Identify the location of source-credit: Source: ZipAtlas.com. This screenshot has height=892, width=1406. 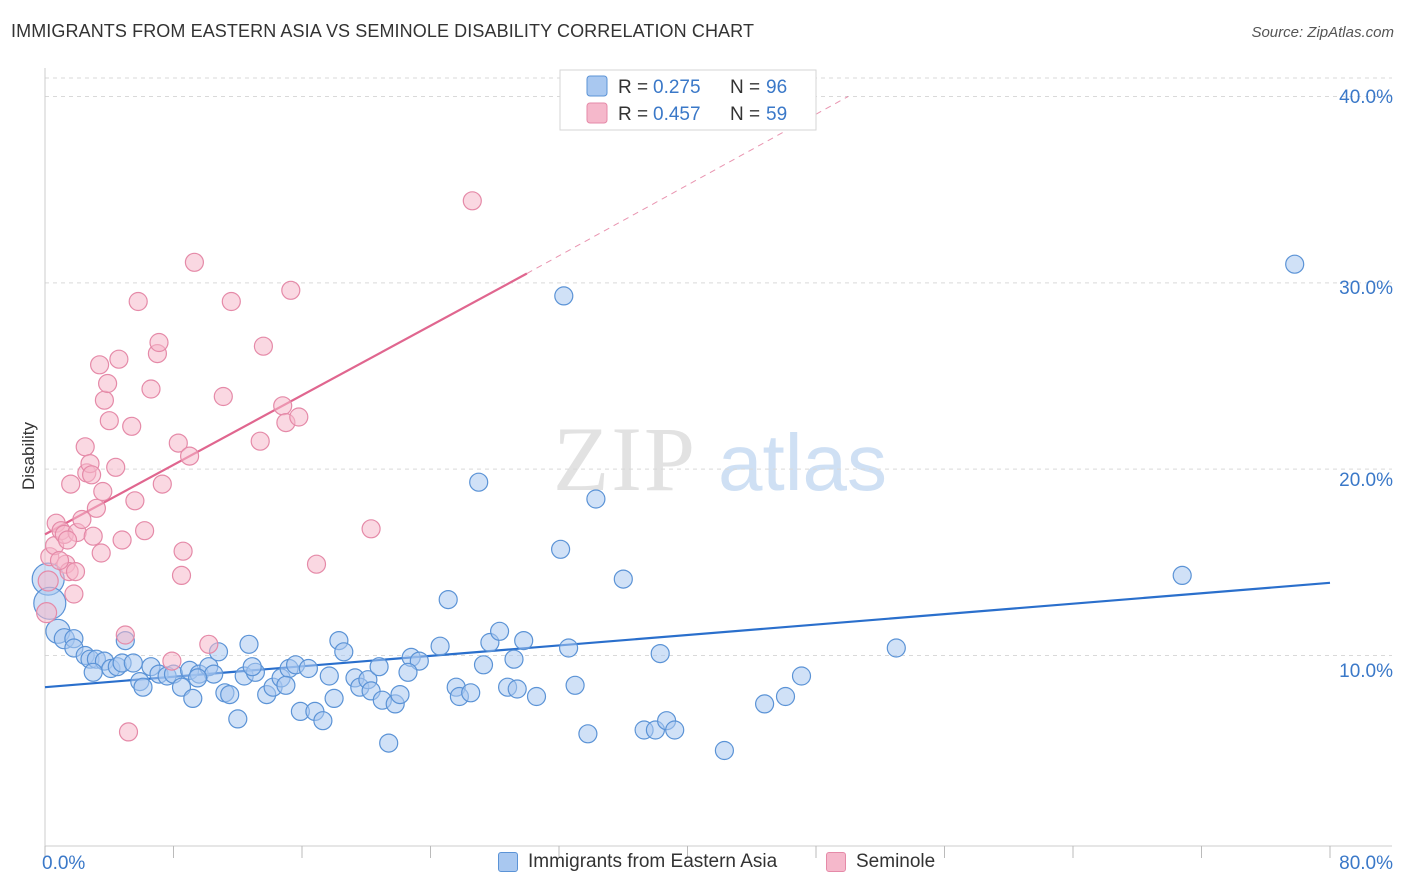
(1322, 32).